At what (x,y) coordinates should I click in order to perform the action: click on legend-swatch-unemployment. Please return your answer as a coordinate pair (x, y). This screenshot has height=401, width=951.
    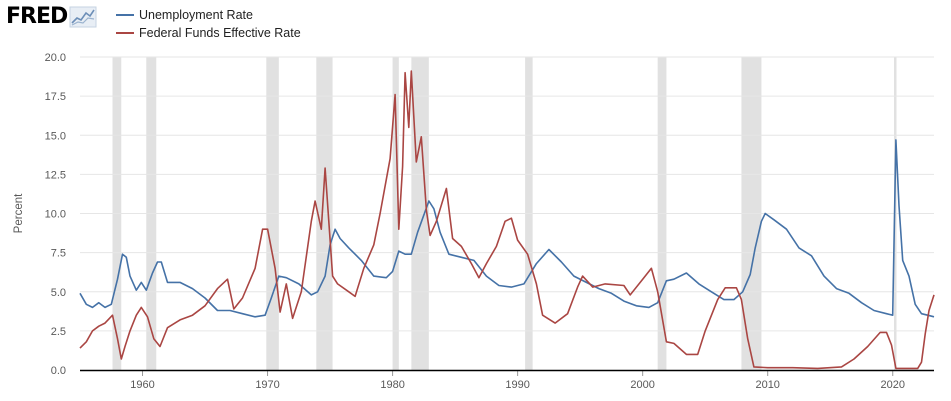
    Looking at the image, I should click on (125, 15).